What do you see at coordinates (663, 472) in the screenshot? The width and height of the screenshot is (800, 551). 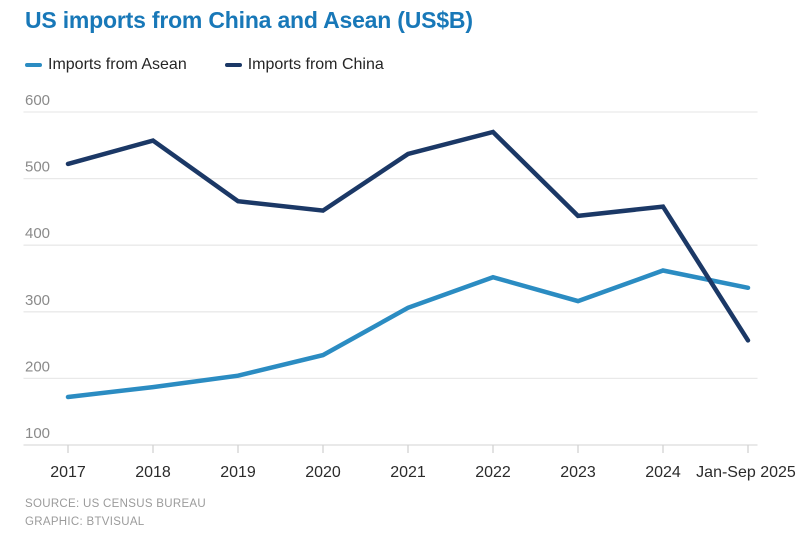 I see `x-tick-label: 2024` at bounding box center [663, 472].